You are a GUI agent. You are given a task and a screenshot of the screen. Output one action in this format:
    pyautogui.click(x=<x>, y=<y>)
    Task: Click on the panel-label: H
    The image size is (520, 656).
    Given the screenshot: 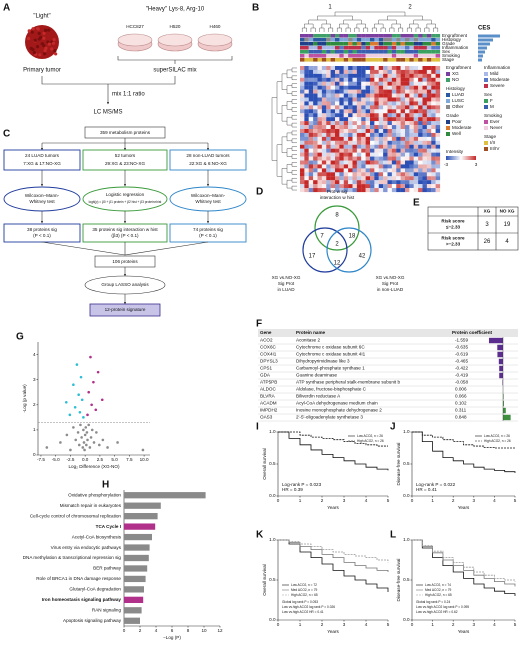 What is the action you would take?
    pyautogui.click(x=105, y=485)
    